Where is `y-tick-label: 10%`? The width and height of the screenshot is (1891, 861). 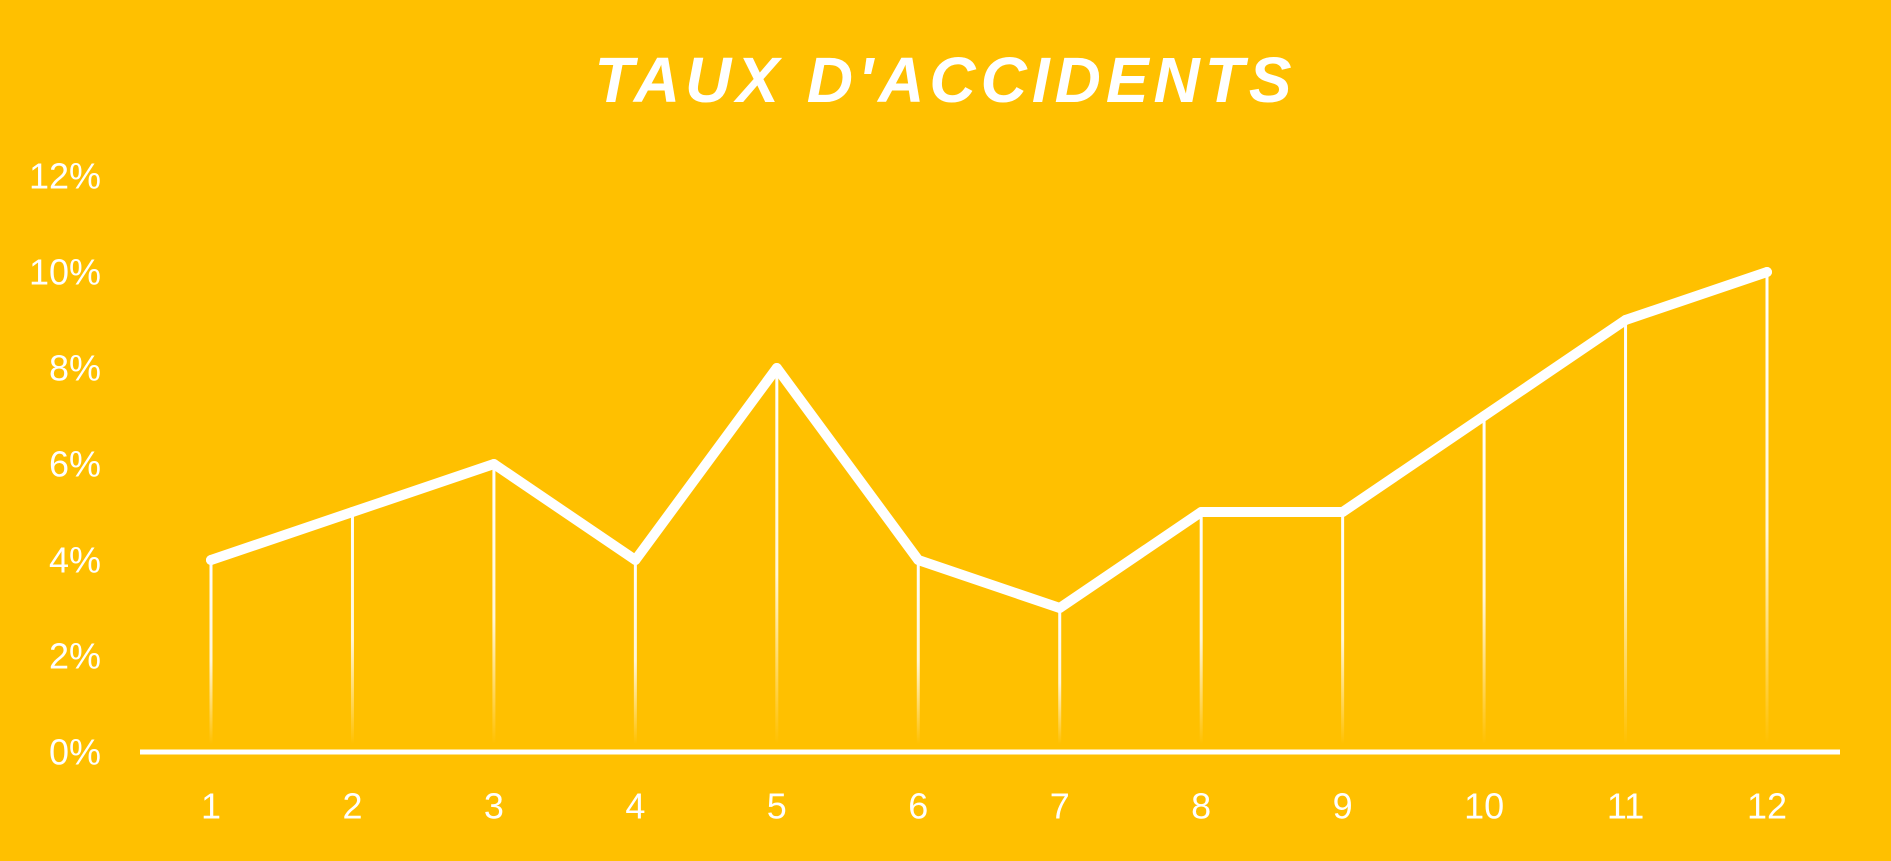 y-tick-label: 10% is located at coordinates (65, 272).